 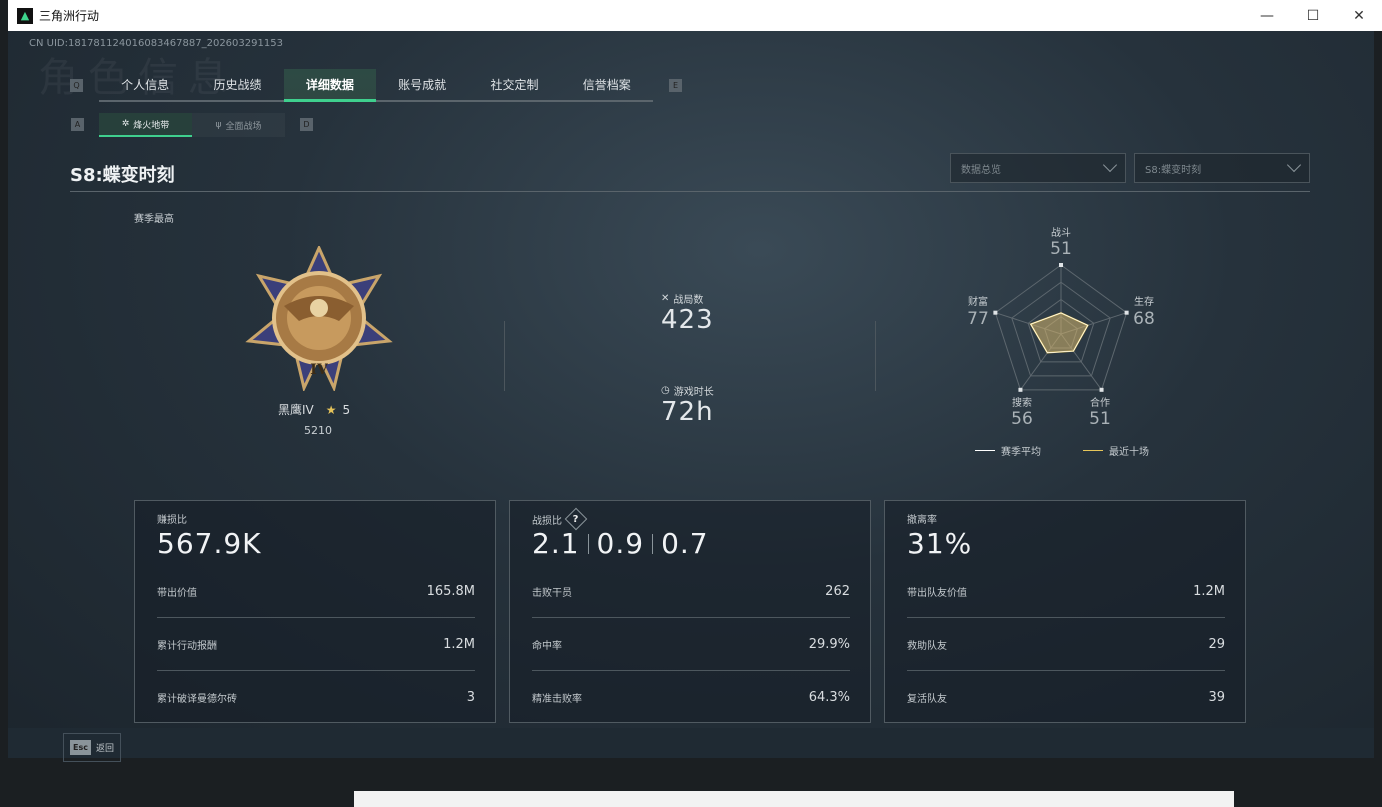 What do you see at coordinates (665, 390) in the screenshot?
I see `stopwatch-icon: ◷` at bounding box center [665, 390].